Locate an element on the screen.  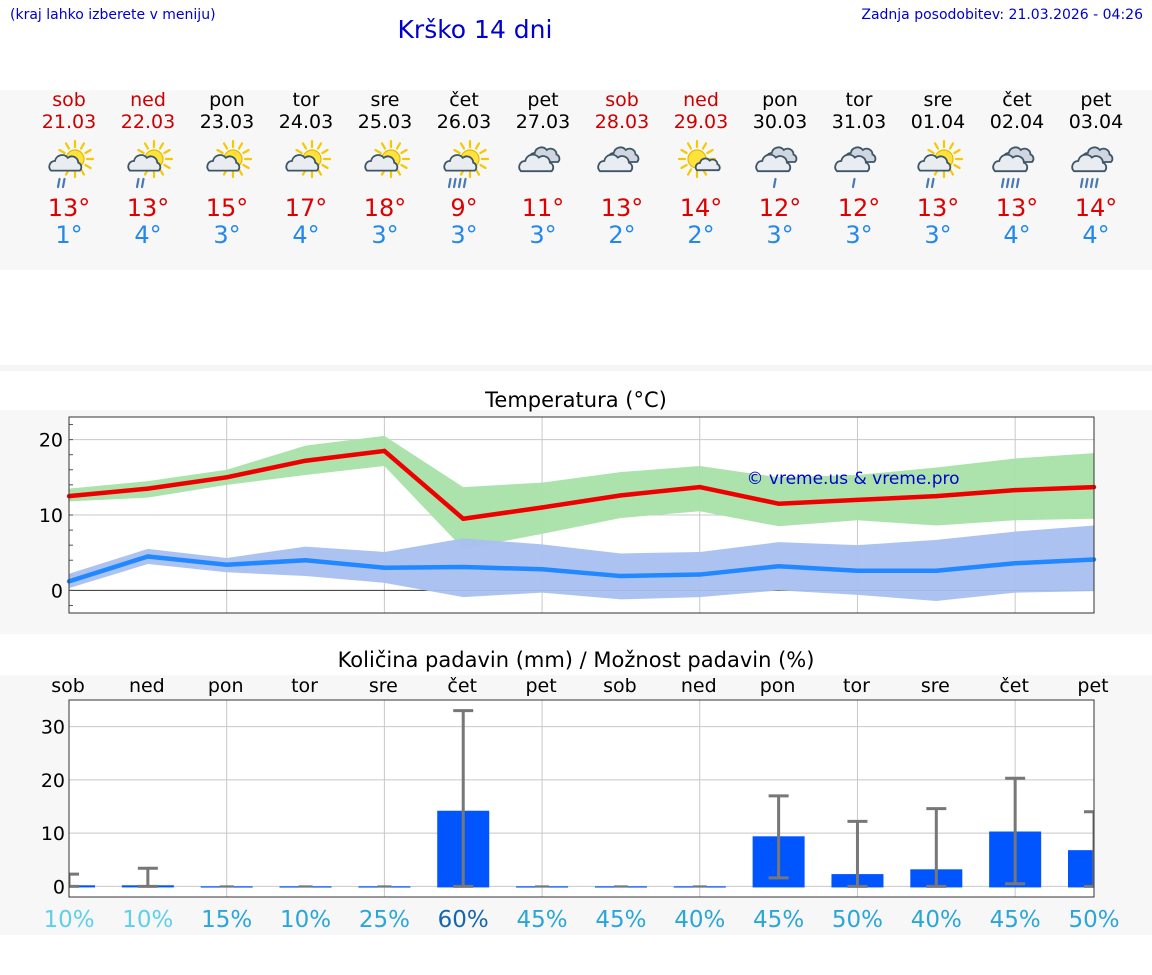
day-name: pet is located at coordinates (1096, 100).